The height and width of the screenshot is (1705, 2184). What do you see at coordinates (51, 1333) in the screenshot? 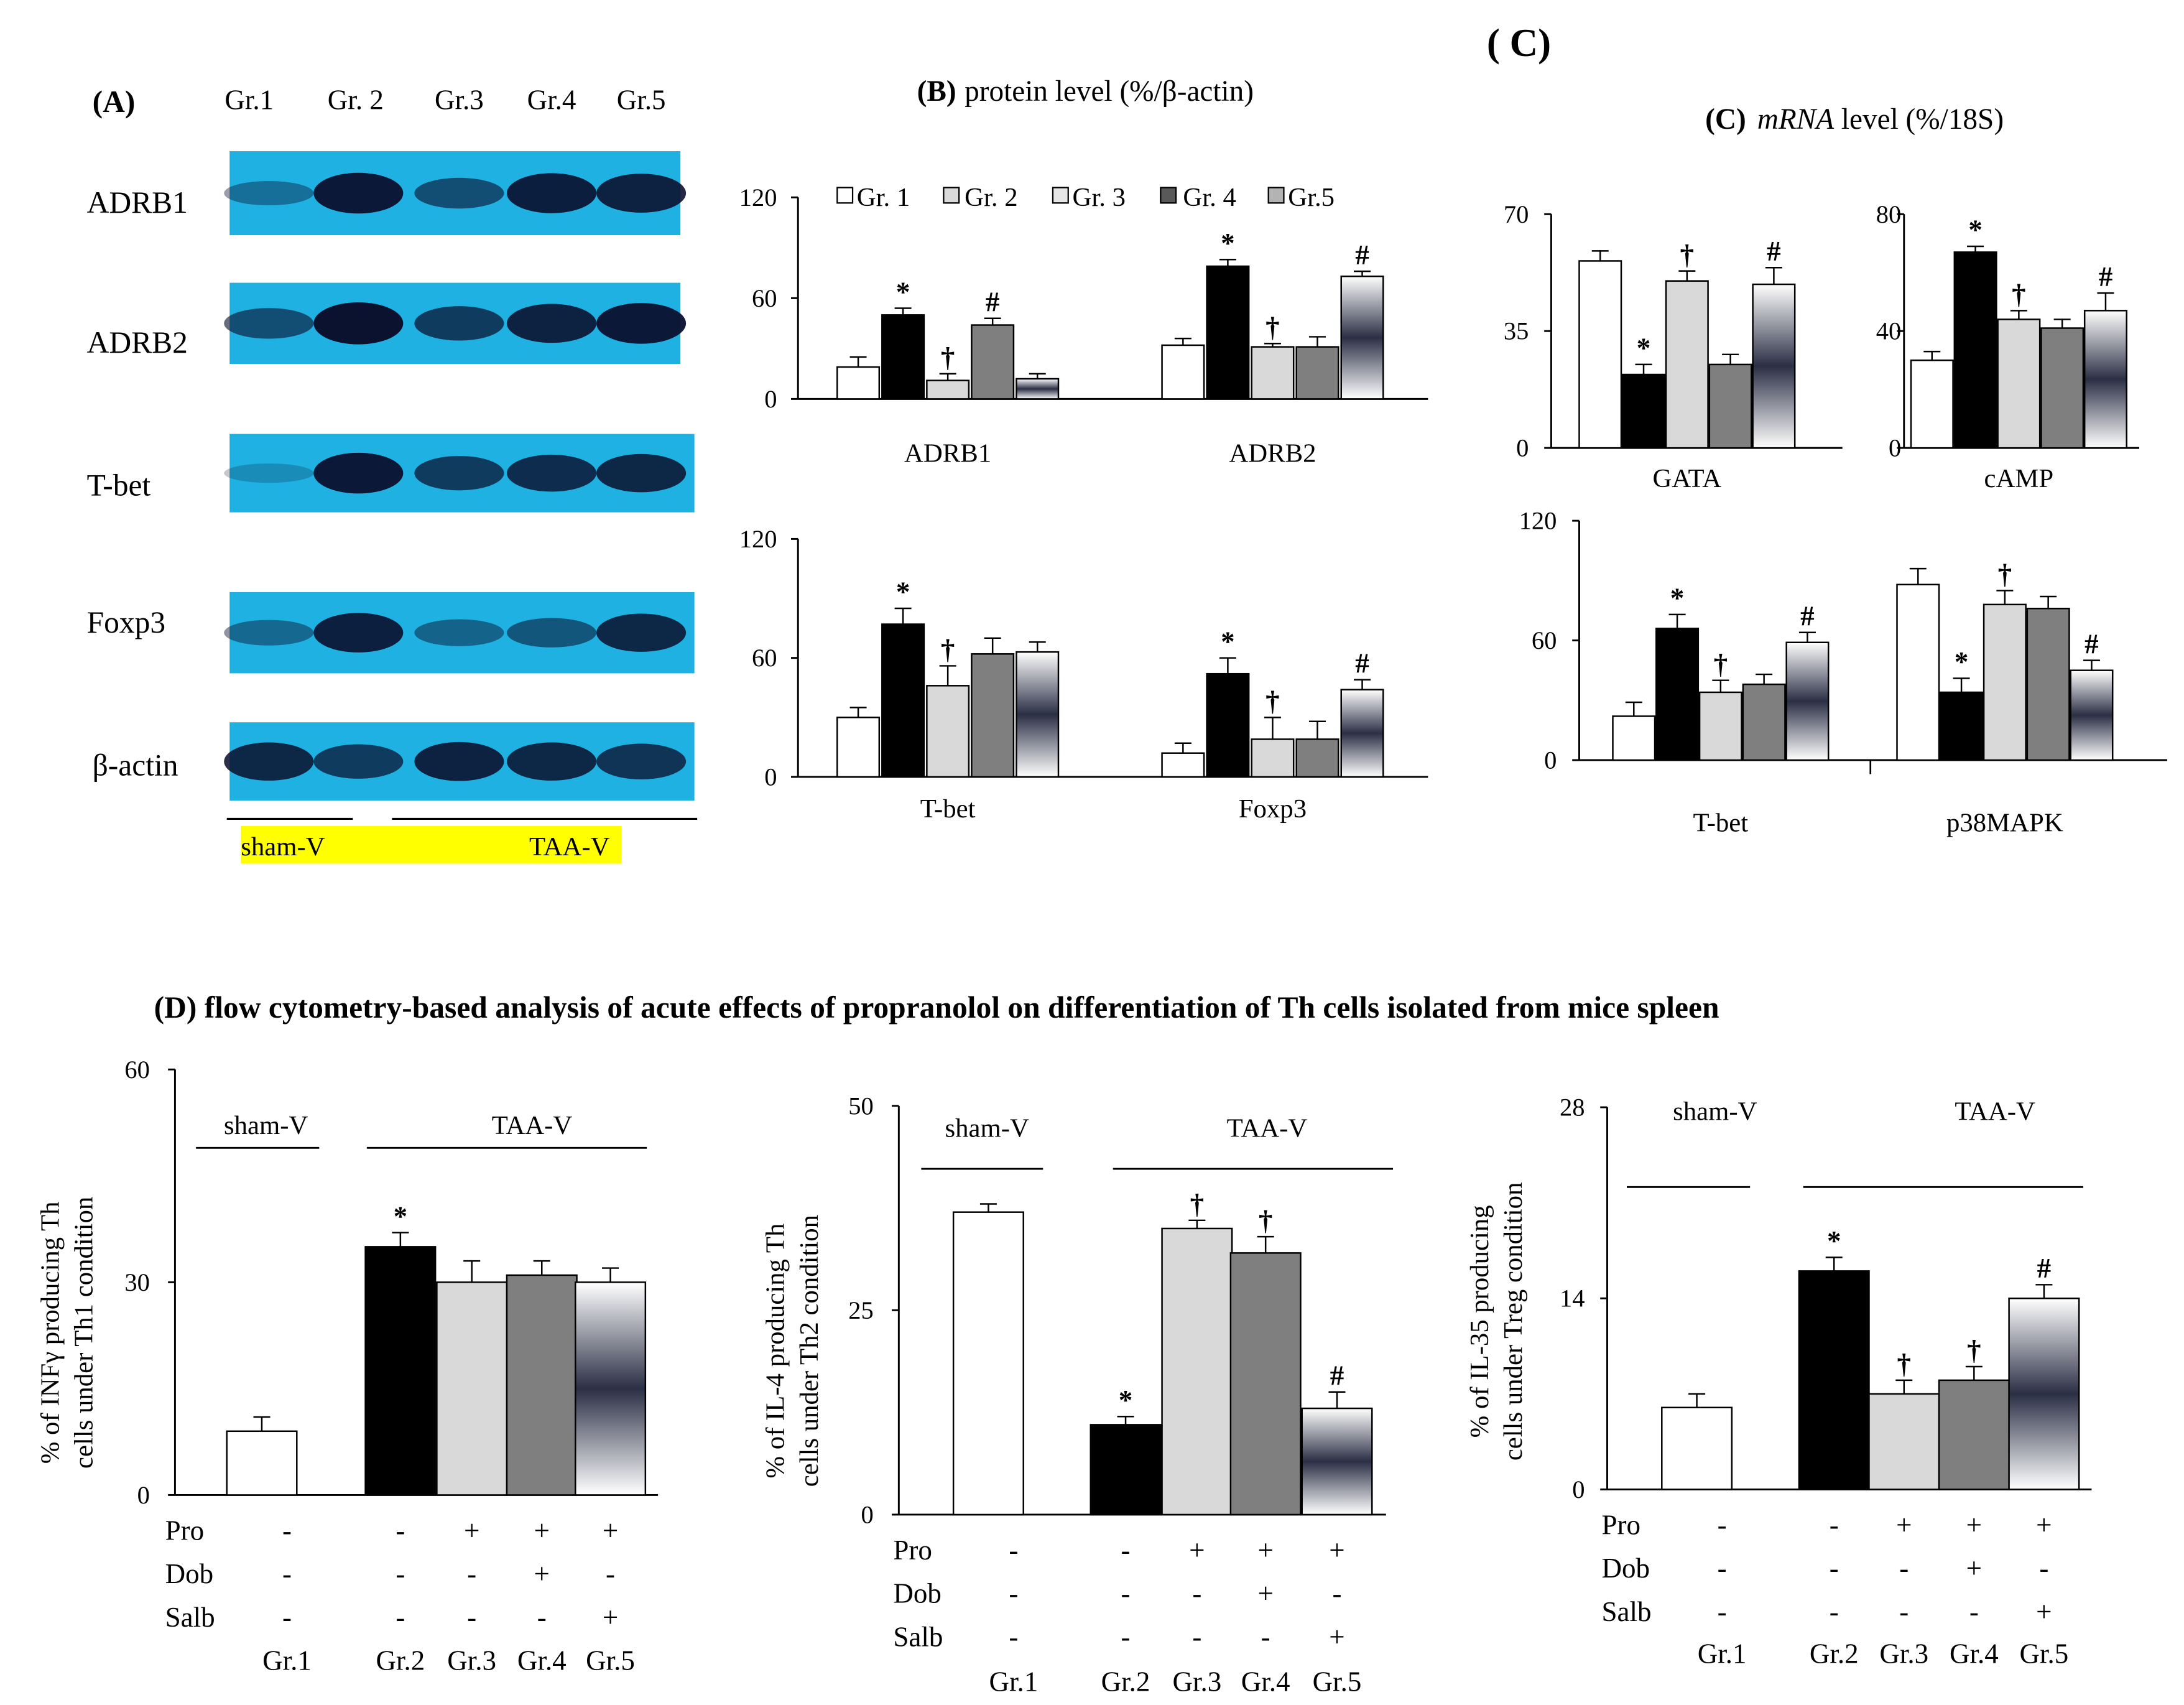
I see `y-axis-label-line: % of INFγ producing Th` at bounding box center [51, 1333].